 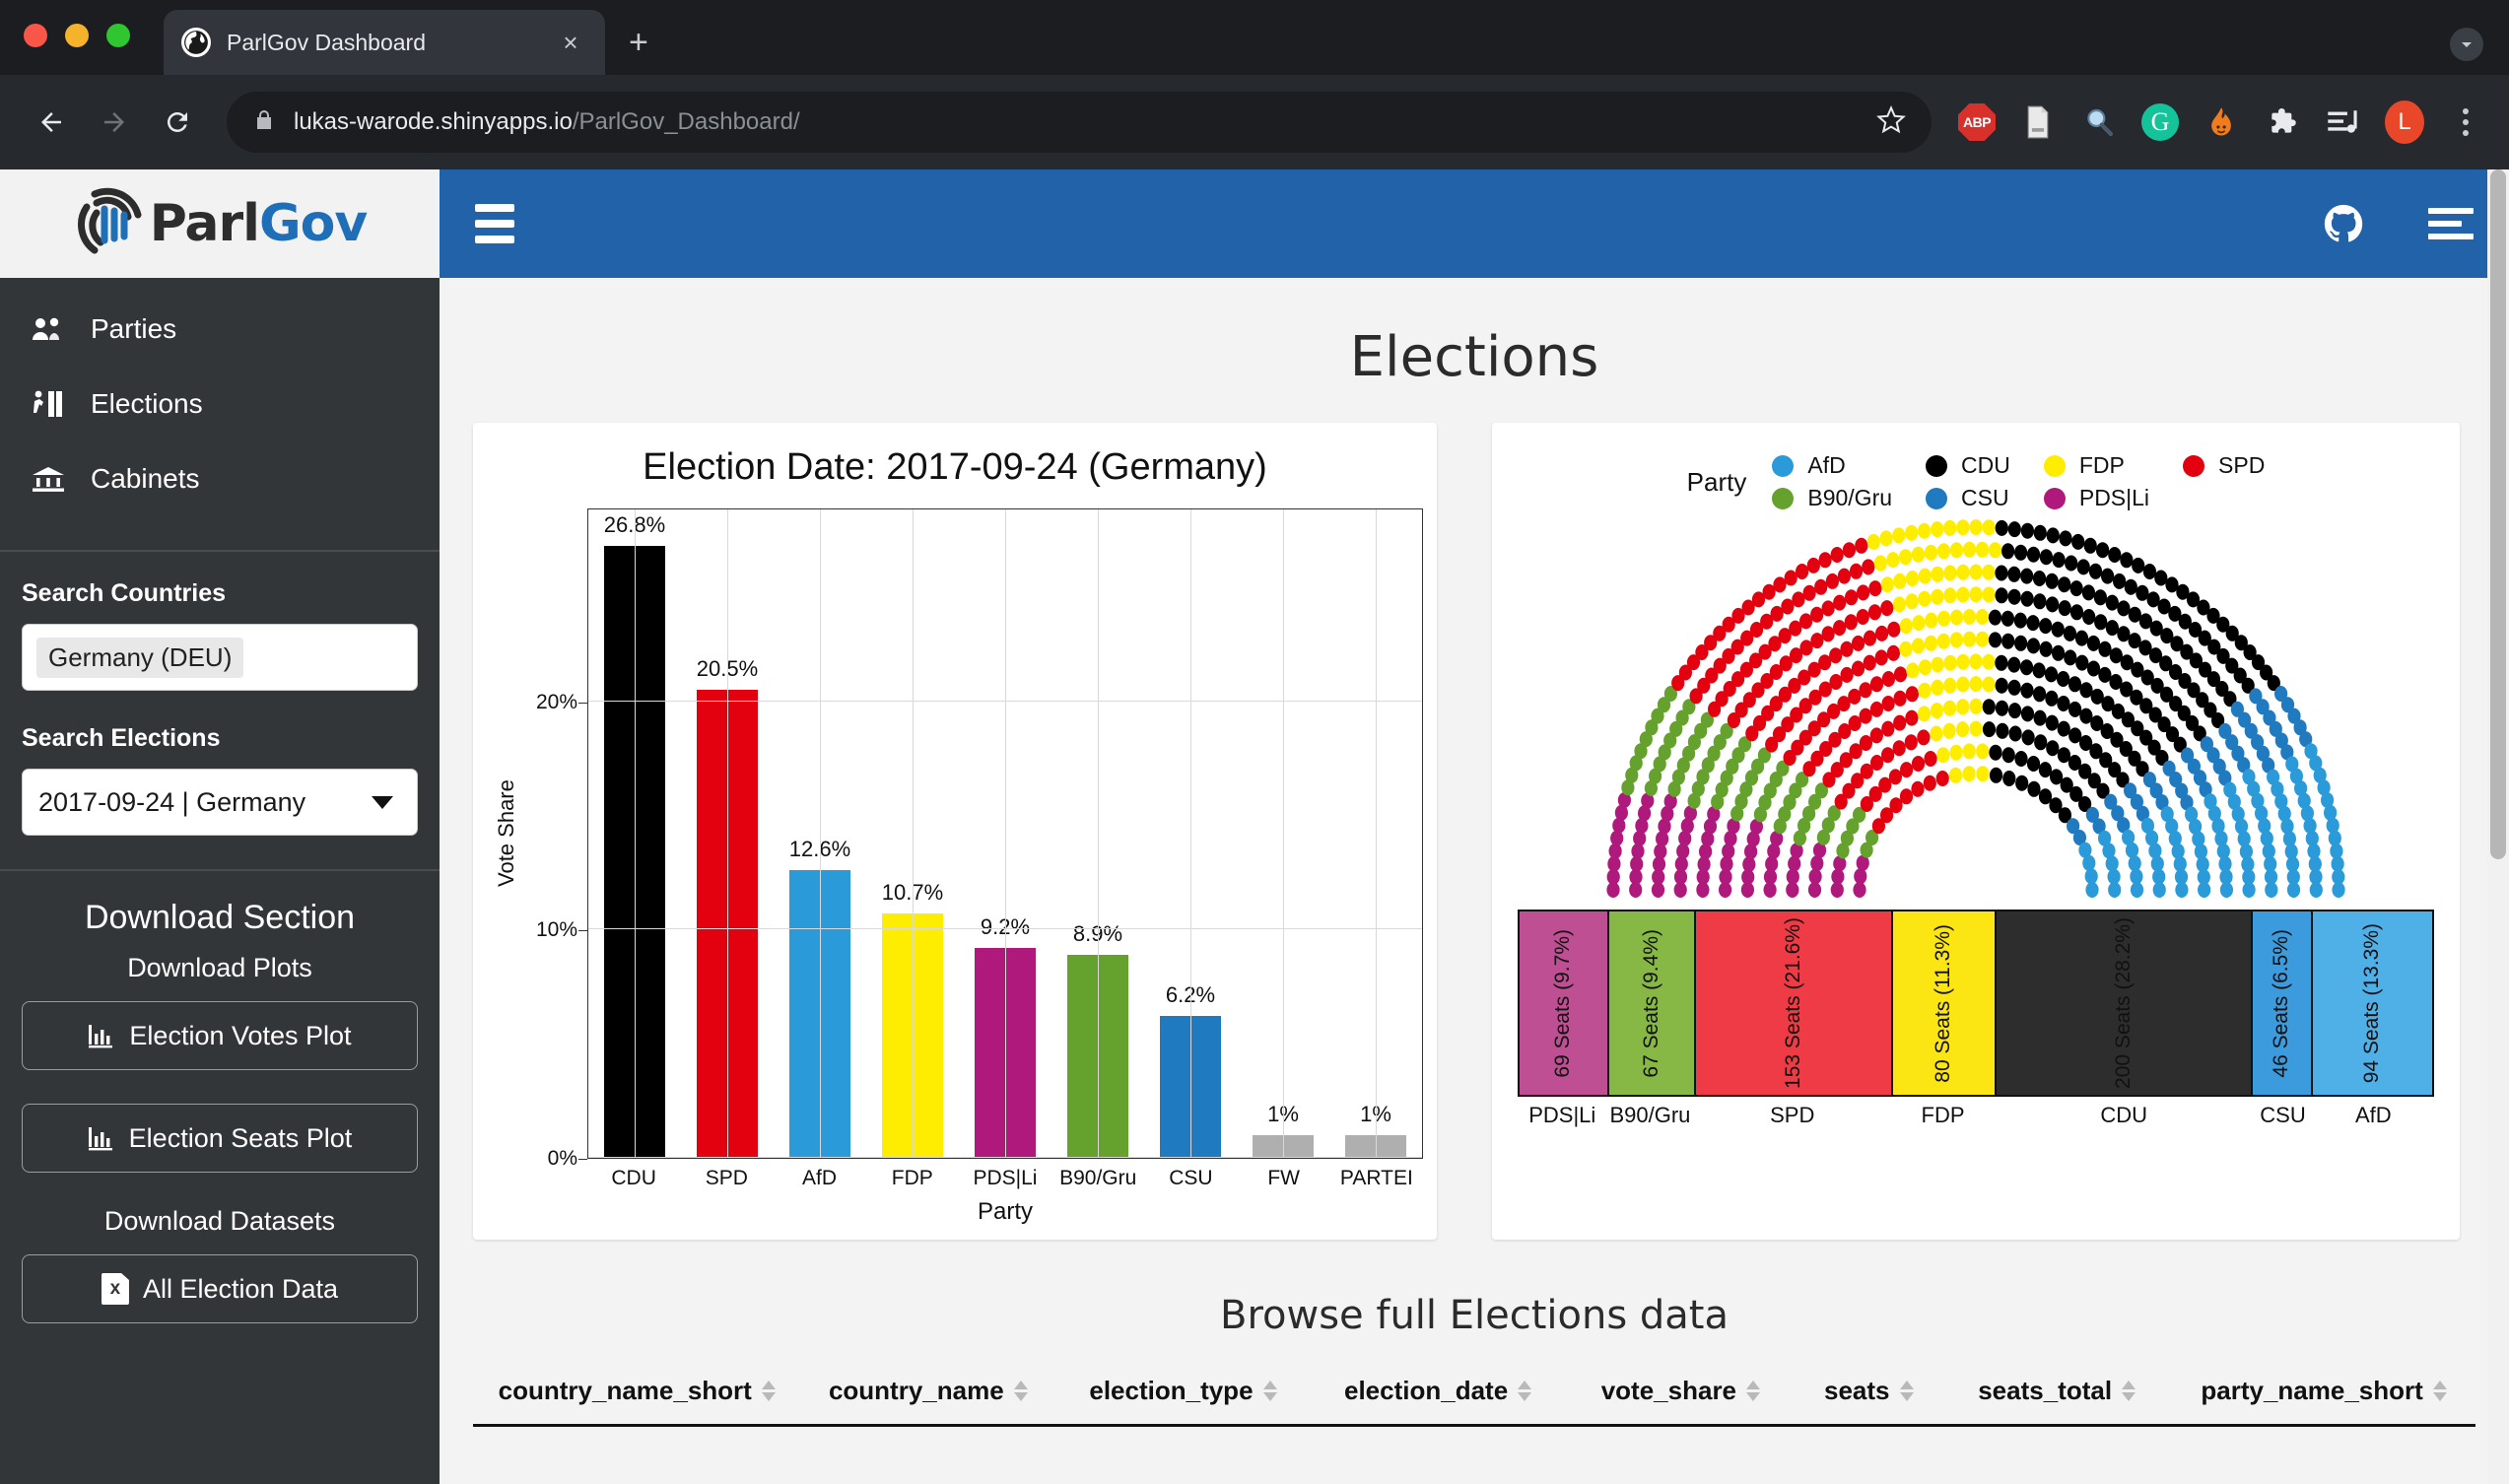 I want to click on browser-menu-icon, so click(x=2465, y=122).